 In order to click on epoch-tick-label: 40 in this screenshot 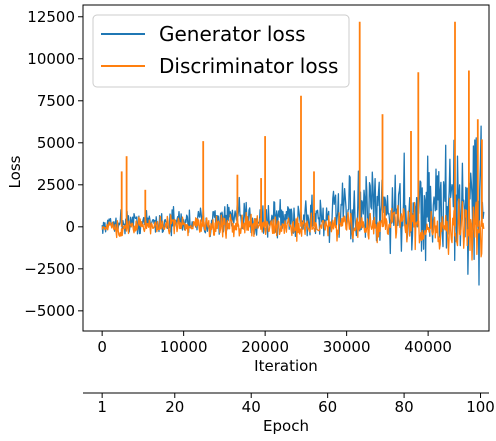, I will do `click(251, 407)`.